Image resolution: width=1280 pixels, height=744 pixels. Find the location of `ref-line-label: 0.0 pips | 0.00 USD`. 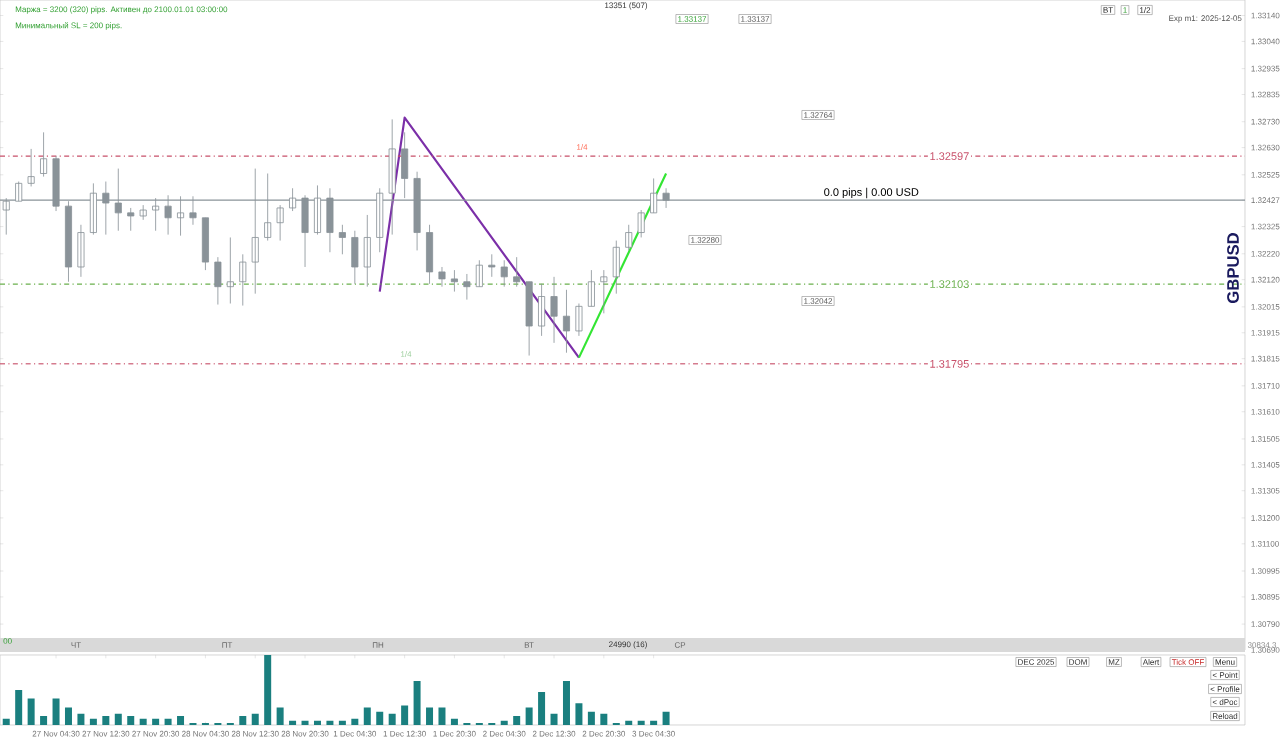

ref-line-label: 0.0 pips | 0.00 USD is located at coordinates (871, 193).